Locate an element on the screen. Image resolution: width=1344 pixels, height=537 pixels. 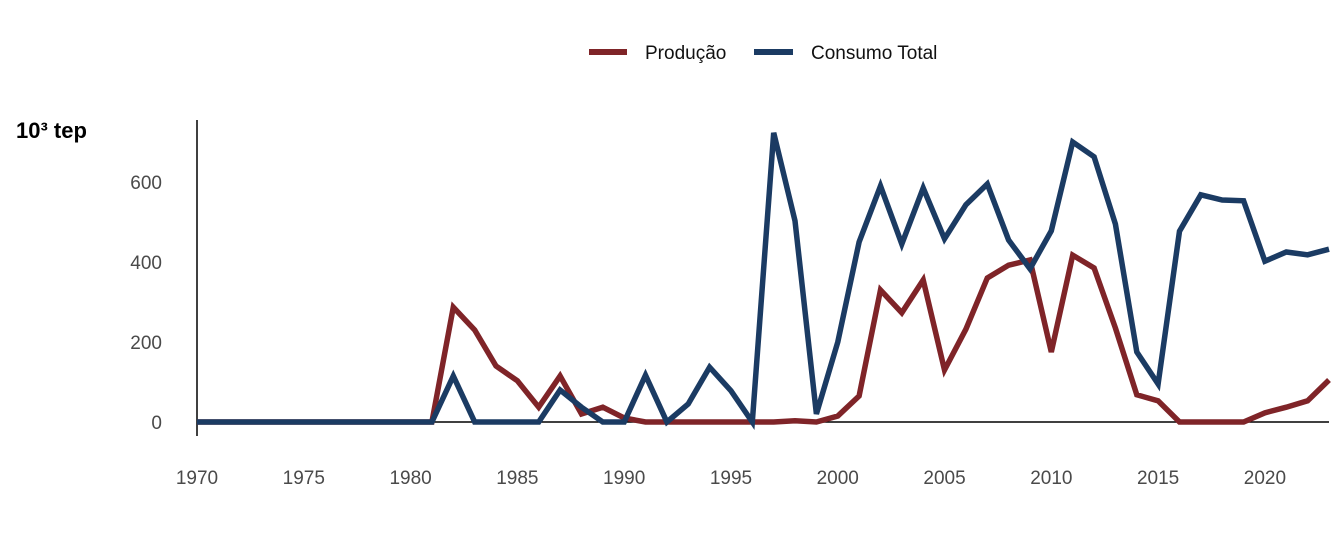
x-tick-label: 2020 is located at coordinates (1265, 478).